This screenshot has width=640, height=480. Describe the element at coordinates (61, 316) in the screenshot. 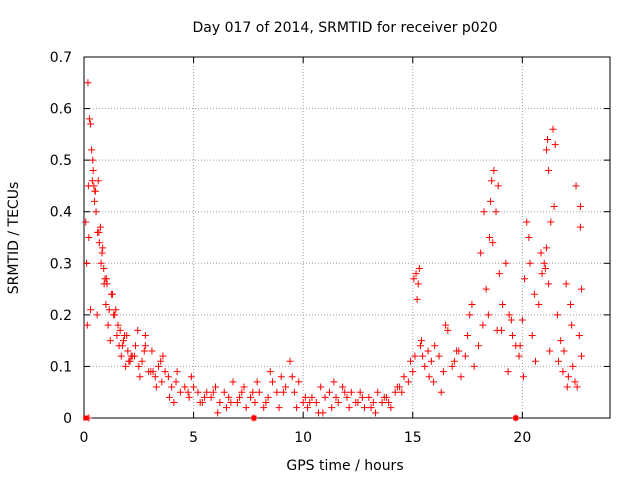

I see `y-tick-label: 0.2` at that location.